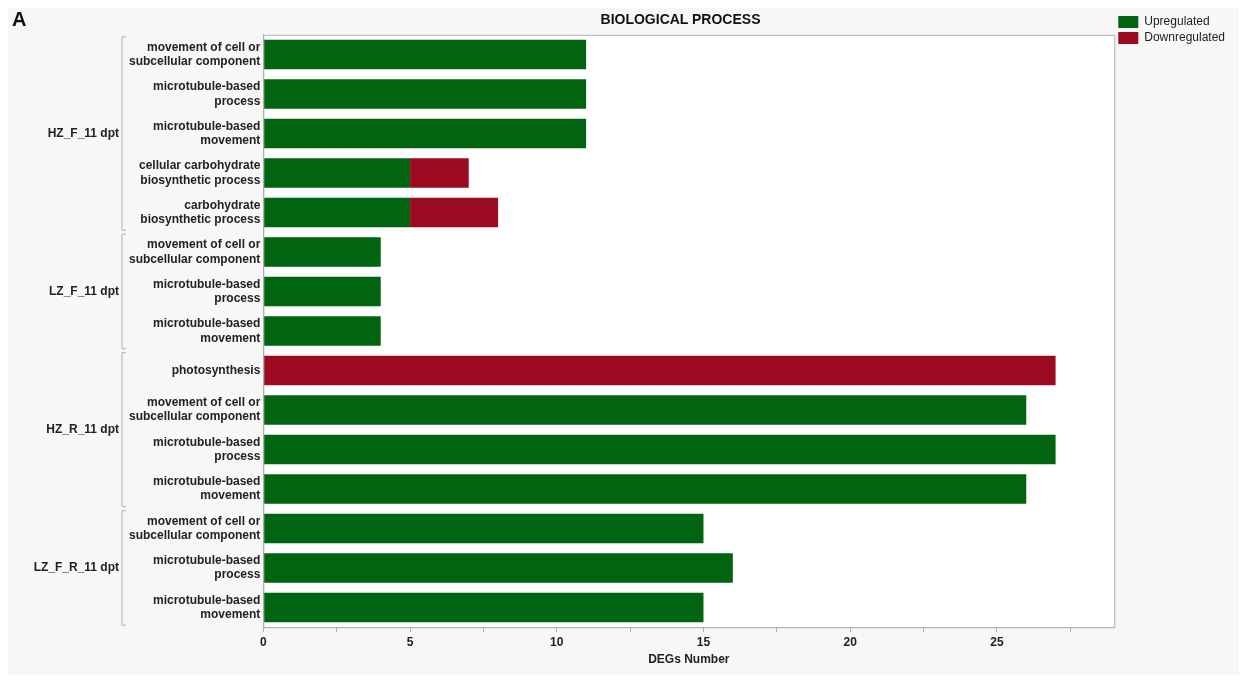  Describe the element at coordinates (680, 19) in the screenshot. I see `chart-title: BIOLOGICAL PROCESS` at that location.